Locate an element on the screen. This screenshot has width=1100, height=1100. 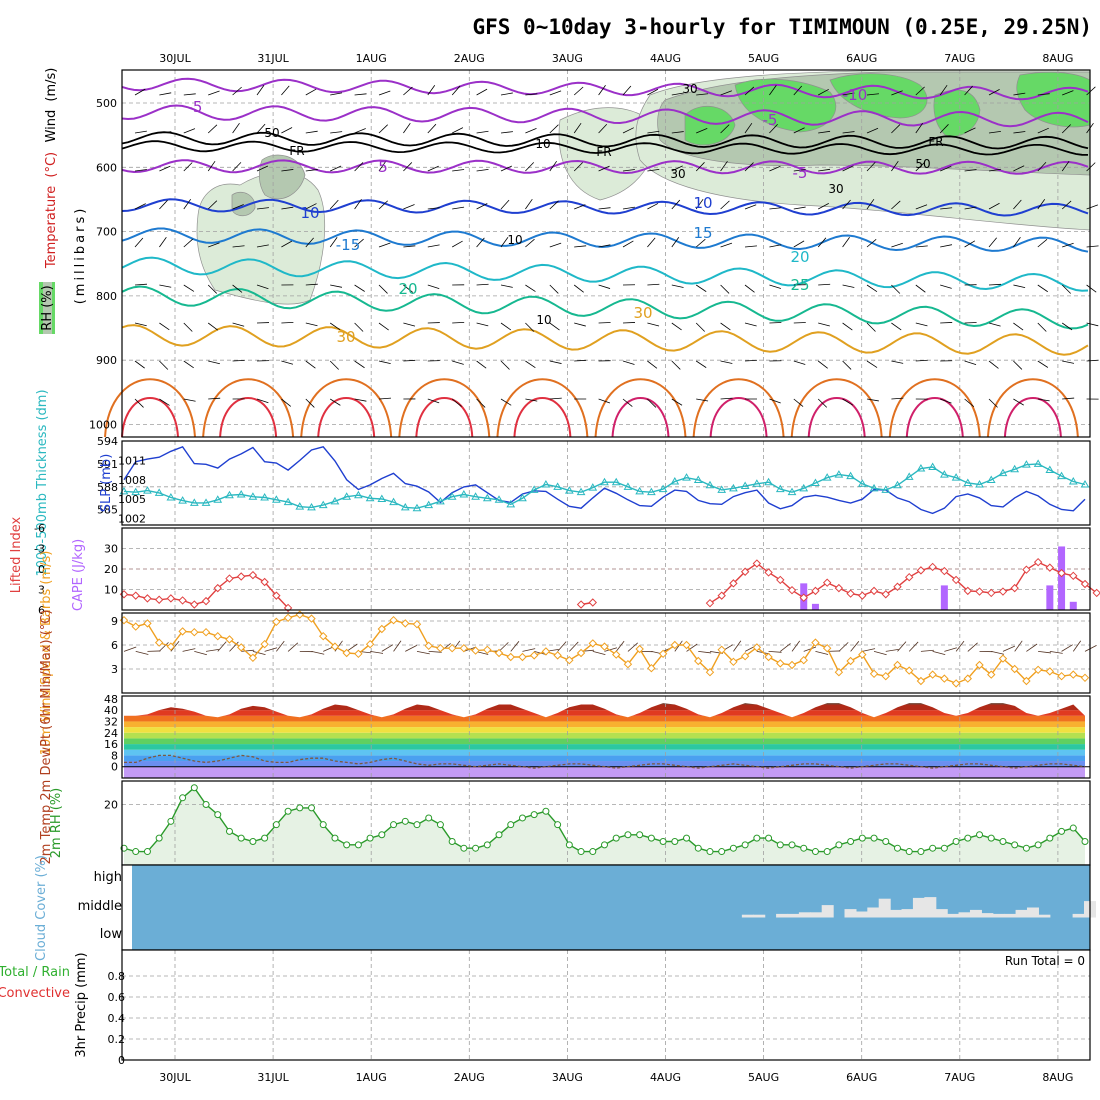
temperature-tick-label: 8 is located at coordinates (114, 755).